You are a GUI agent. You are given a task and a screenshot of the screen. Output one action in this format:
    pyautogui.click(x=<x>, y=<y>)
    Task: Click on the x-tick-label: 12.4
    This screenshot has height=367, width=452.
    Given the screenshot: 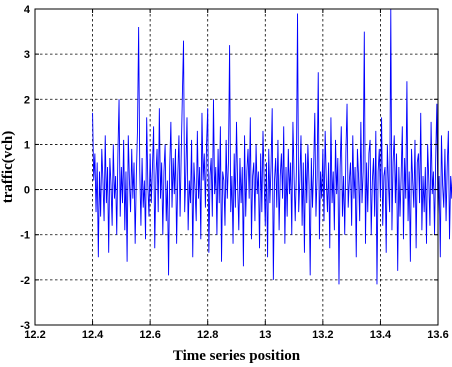 What is the action you would take?
    pyautogui.click(x=93, y=335)
    